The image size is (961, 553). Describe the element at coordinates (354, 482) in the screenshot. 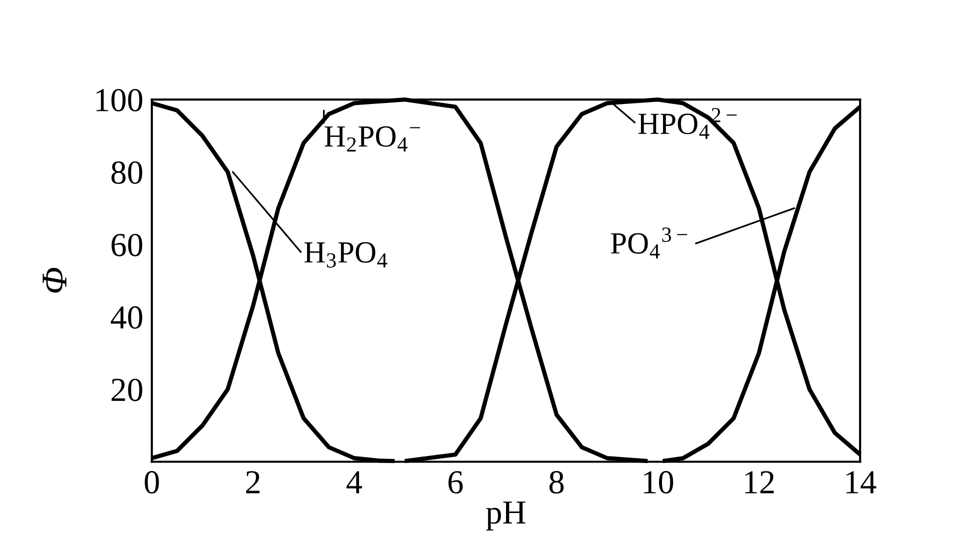

I see `x-tick-label: 4` at that location.